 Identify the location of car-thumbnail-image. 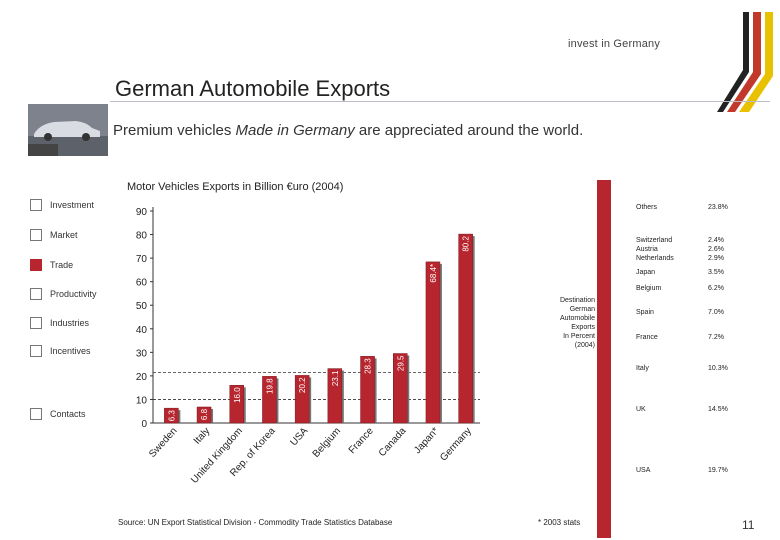
(68, 130).